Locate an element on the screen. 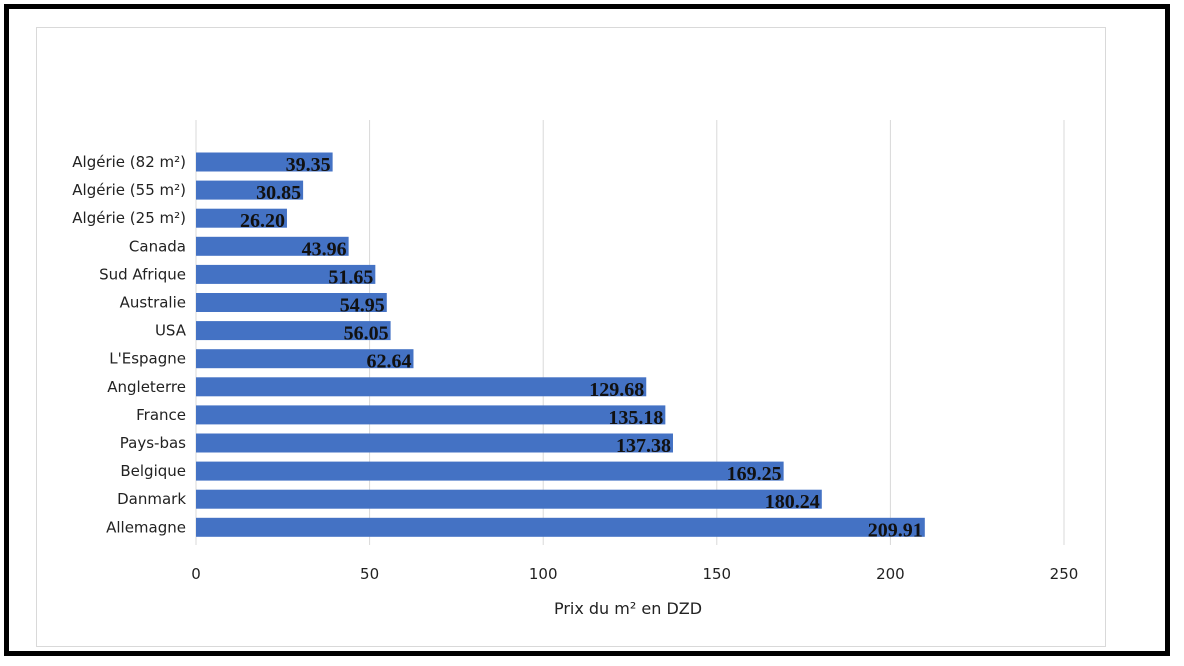 The height and width of the screenshot is (666, 1184). x-tick-label: 250 is located at coordinates (1064, 574).